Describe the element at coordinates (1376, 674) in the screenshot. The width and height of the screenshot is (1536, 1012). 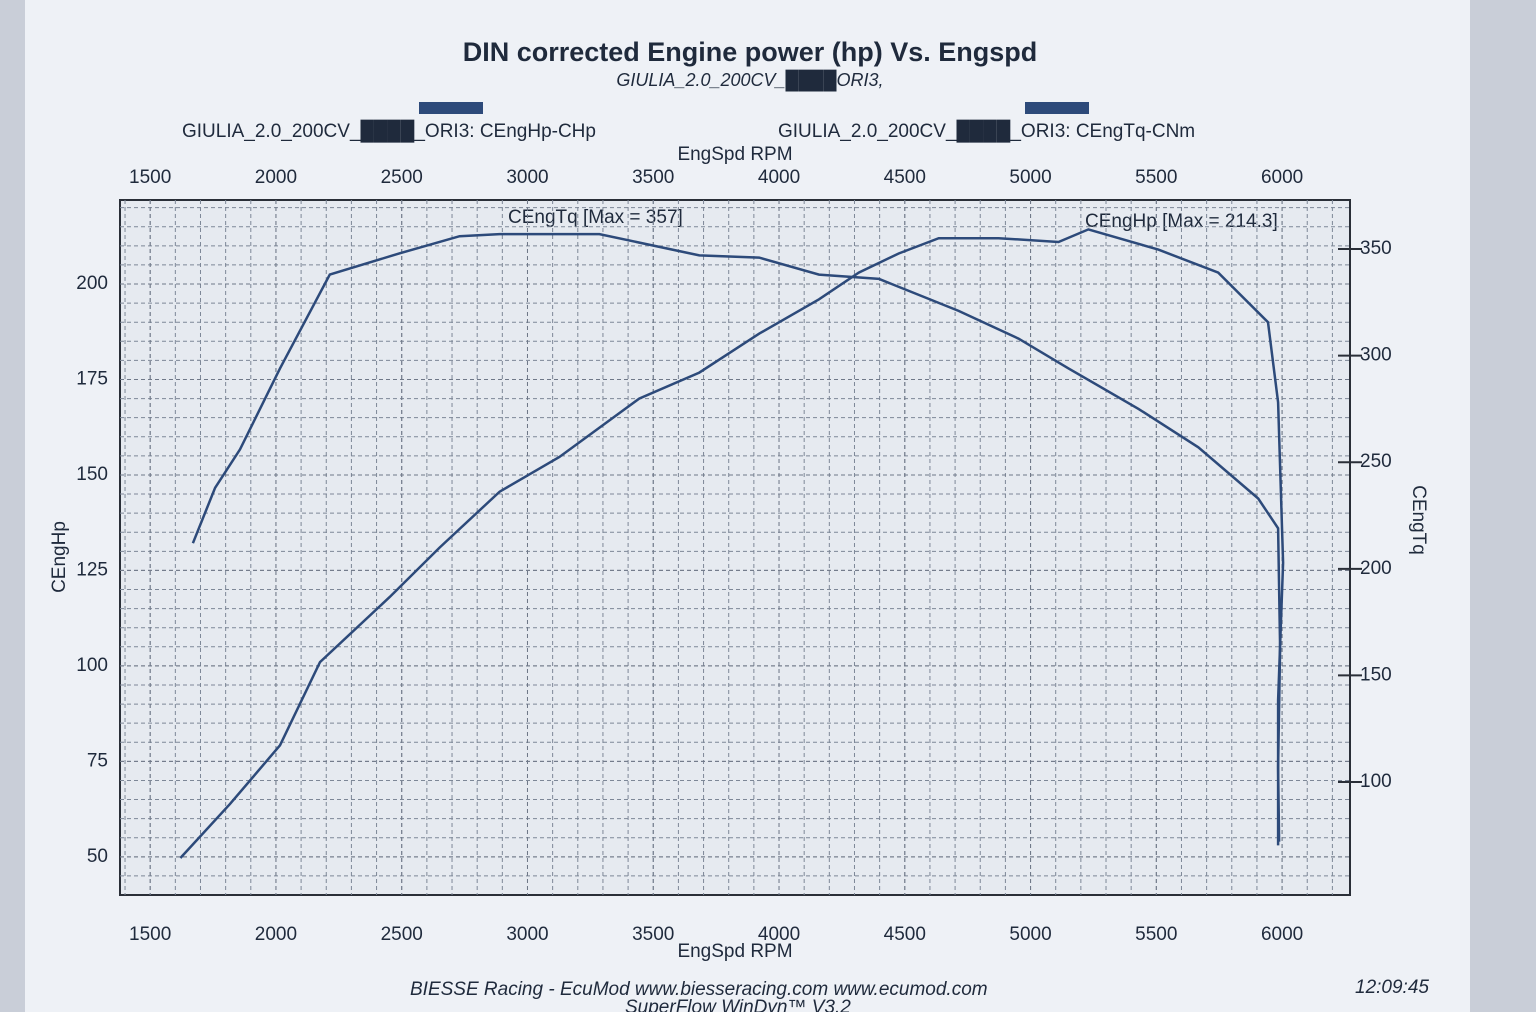
I see `y2-tick-label: 150` at that location.